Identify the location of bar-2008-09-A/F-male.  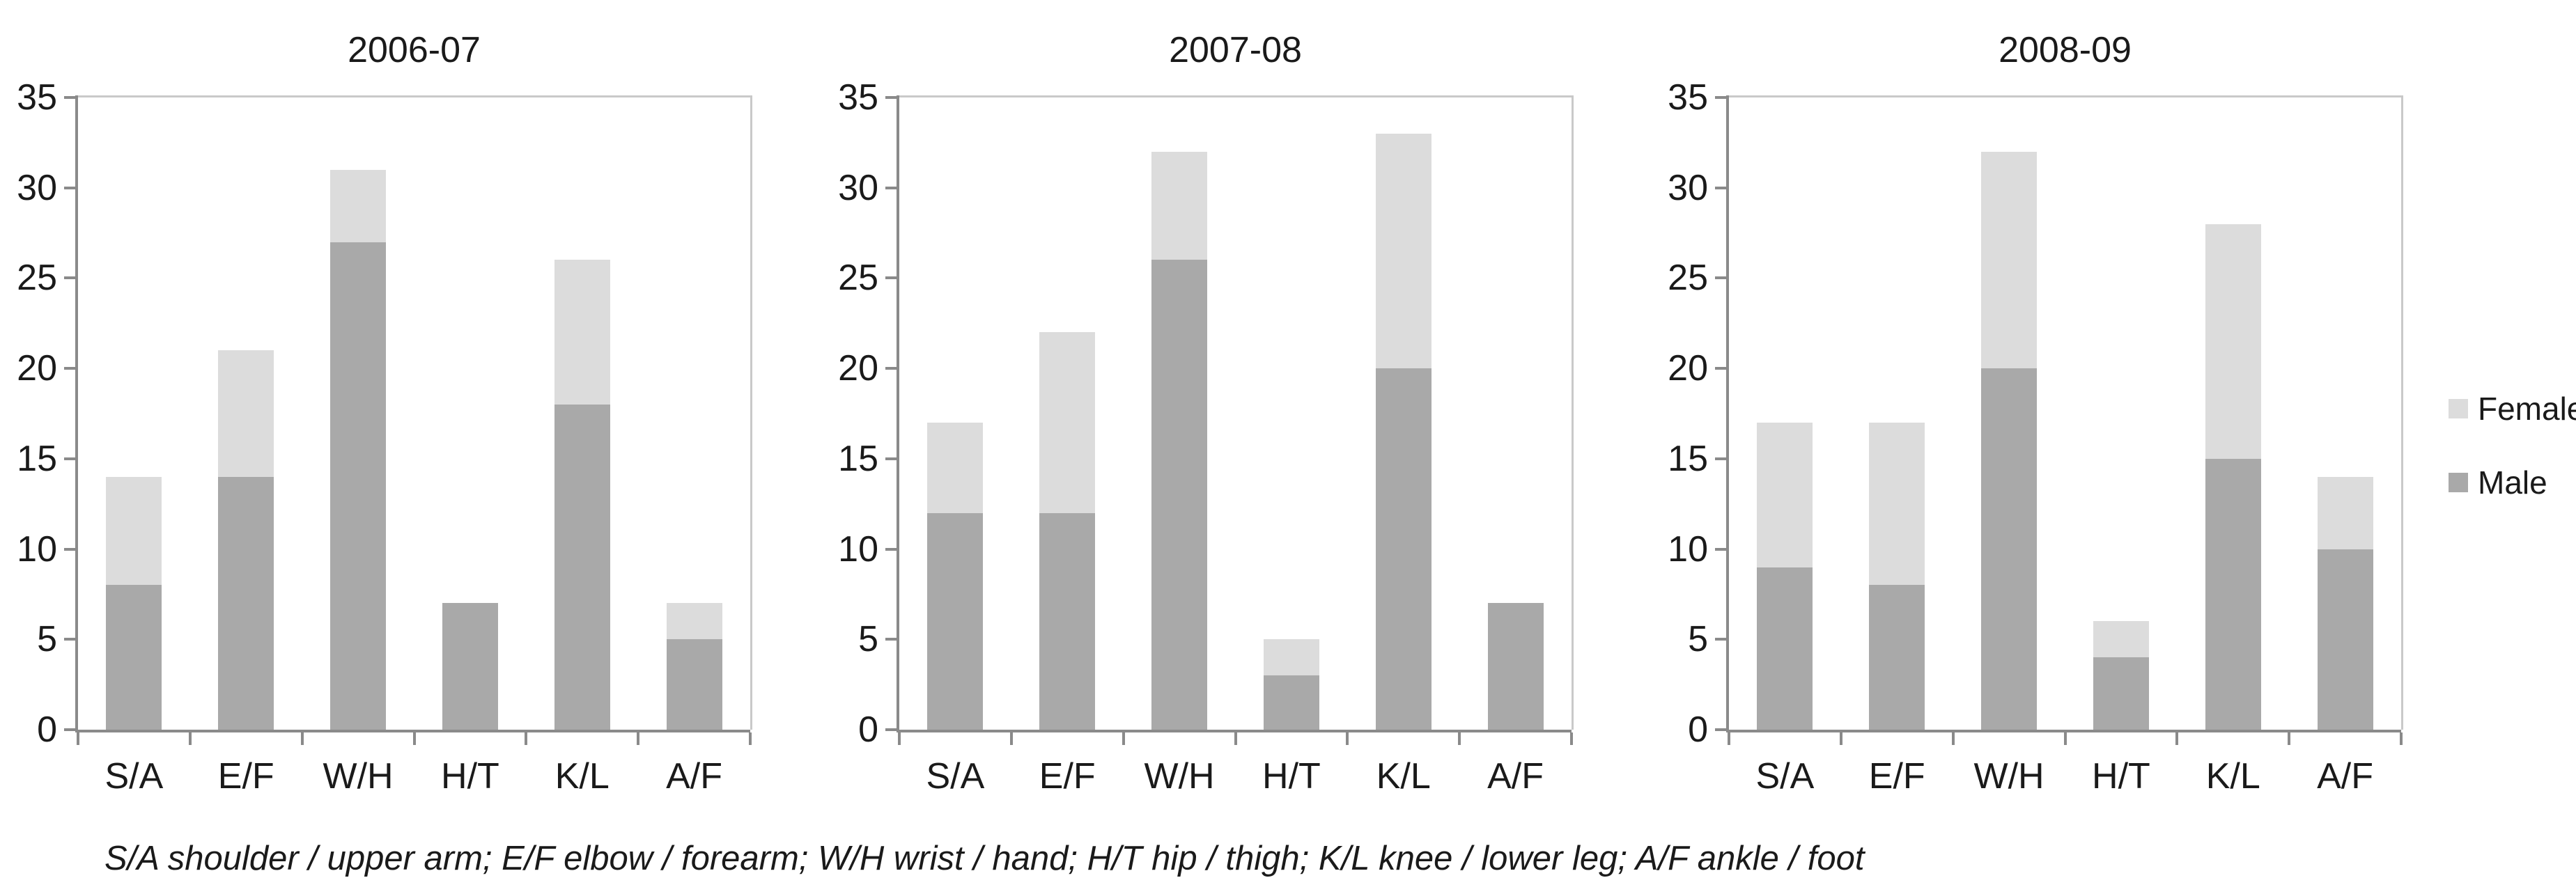
(2345, 639).